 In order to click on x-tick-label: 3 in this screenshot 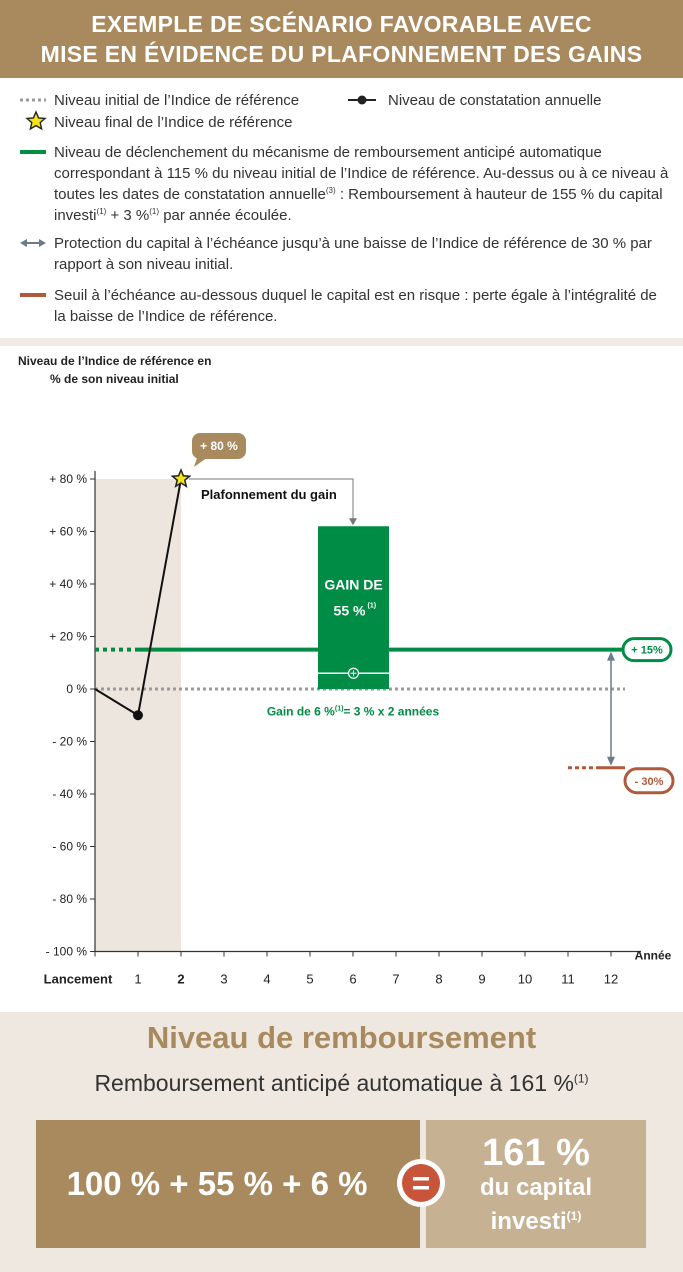, I will do `click(223, 979)`.